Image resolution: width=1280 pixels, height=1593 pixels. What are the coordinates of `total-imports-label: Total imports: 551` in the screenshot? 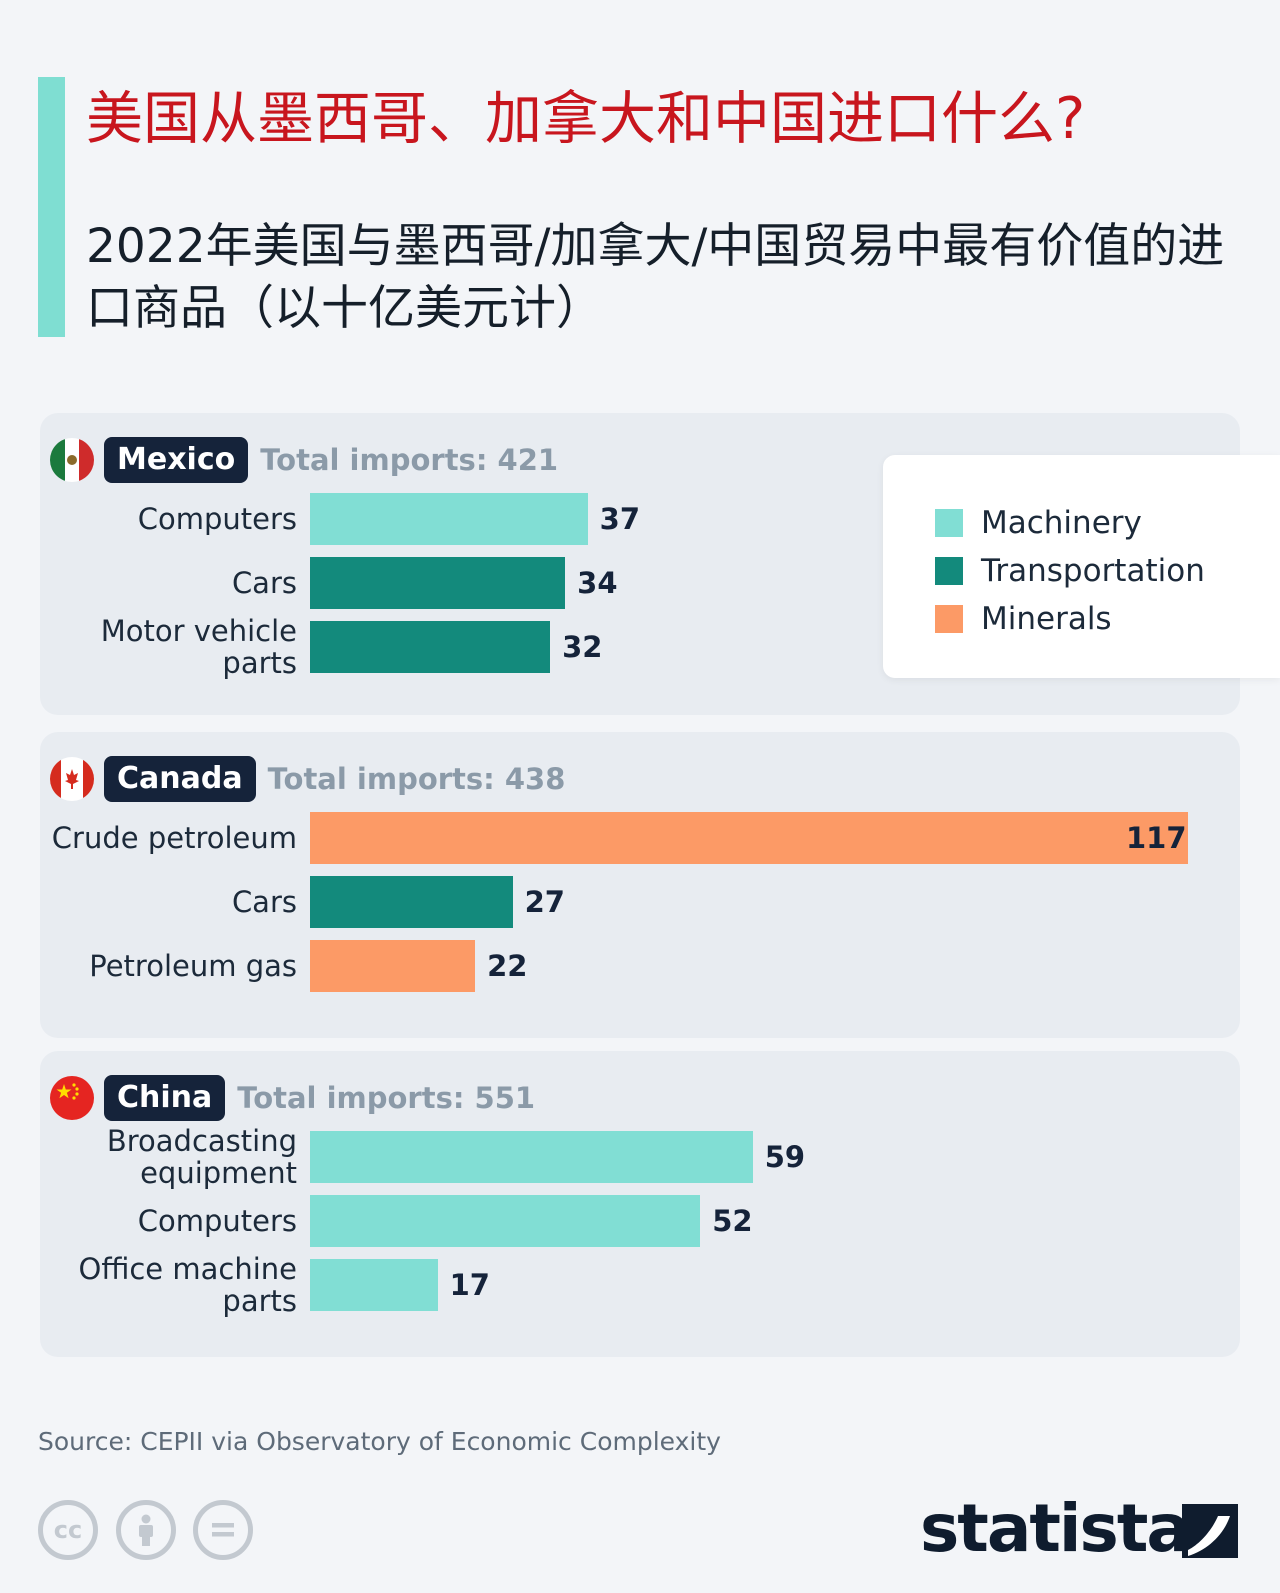 It's located at (386, 1098).